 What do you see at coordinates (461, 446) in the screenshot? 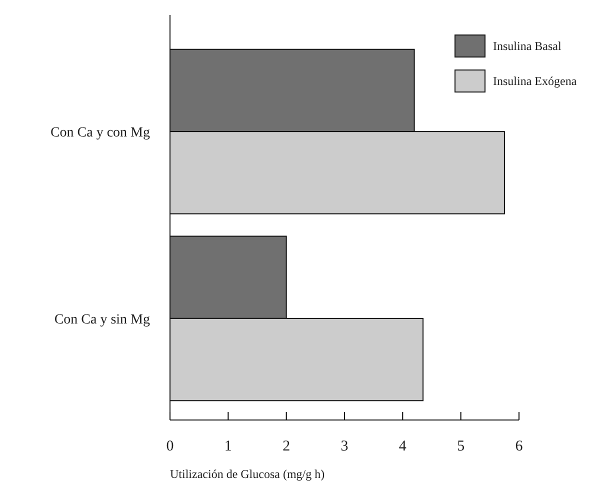
I see `x-tick-label: 5` at bounding box center [461, 446].